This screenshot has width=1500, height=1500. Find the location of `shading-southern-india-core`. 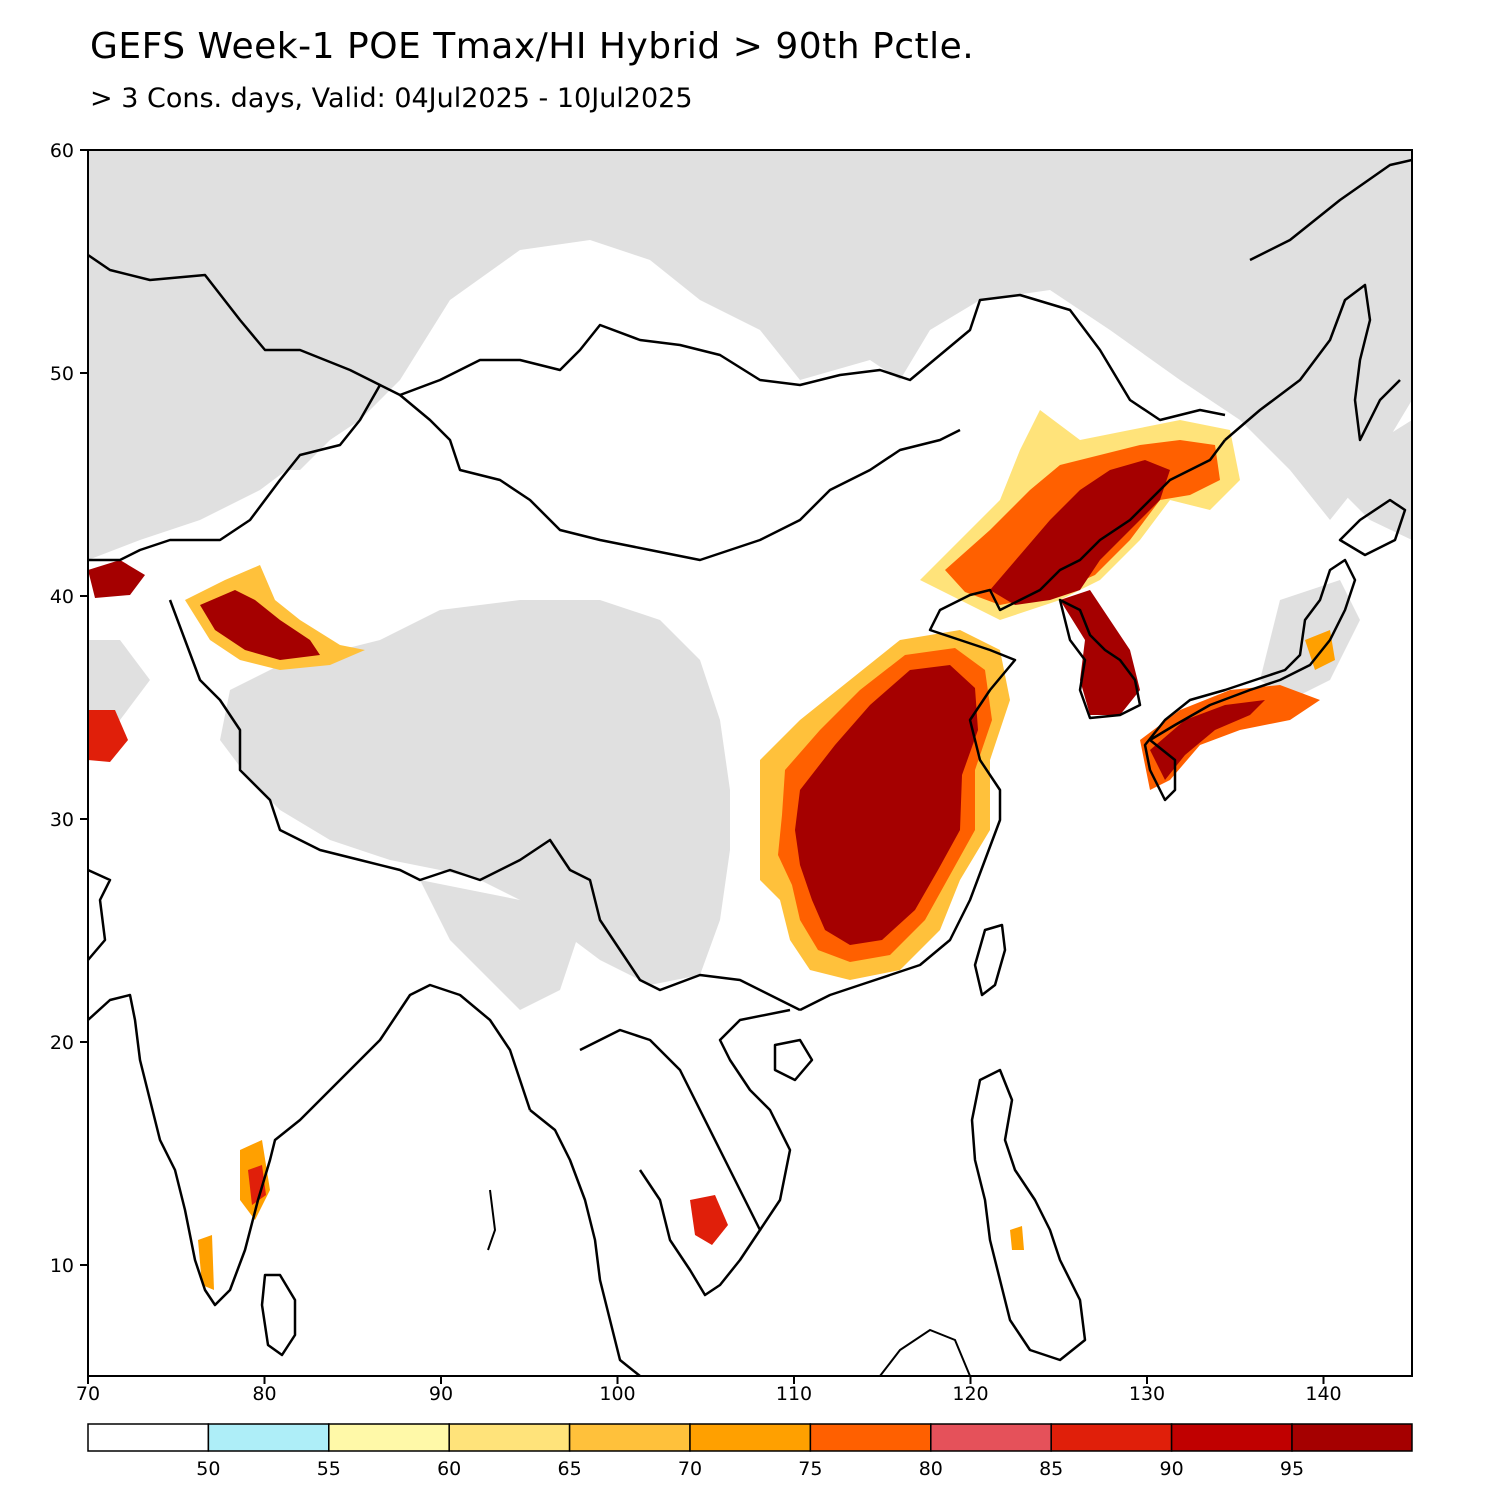

shading-southern-india-core is located at coordinates (257, 1185).